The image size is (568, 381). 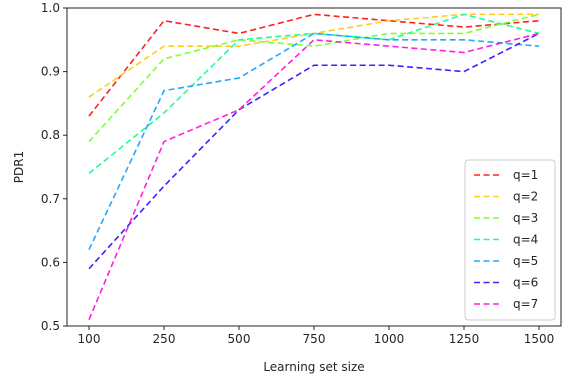 I want to click on legend-box, so click(x=510, y=240).